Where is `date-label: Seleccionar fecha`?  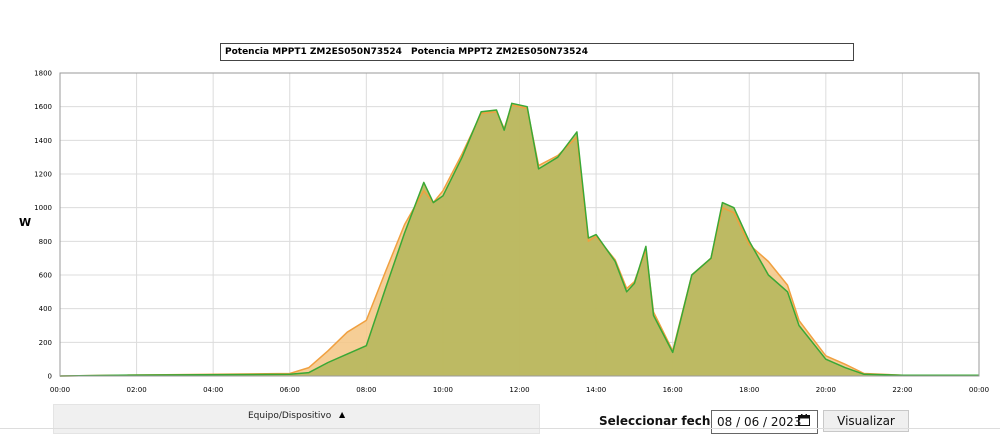
date-label: Seleccionar fecha is located at coordinates (659, 421).